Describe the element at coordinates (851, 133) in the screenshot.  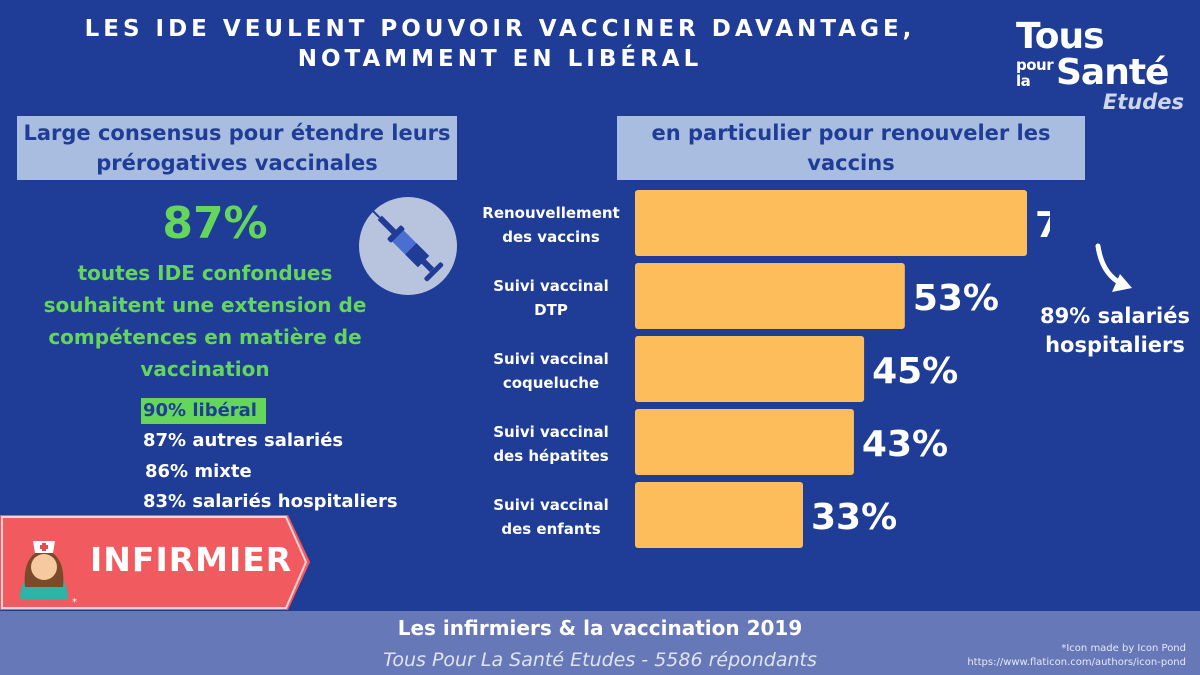
I see `right-header-line-1: en particulier pour renouveler les` at that location.